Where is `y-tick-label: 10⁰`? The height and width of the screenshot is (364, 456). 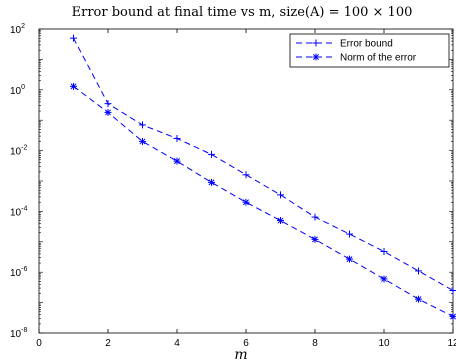 y-tick-label: 10⁰ is located at coordinates (17, 90).